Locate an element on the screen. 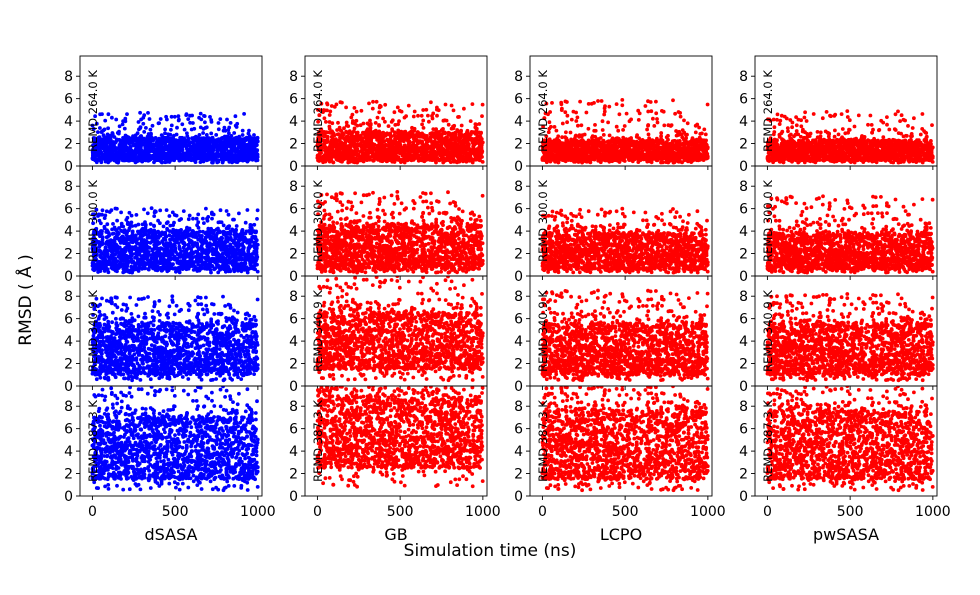  row-label: REMD 300.0 K is located at coordinates (93, 221).